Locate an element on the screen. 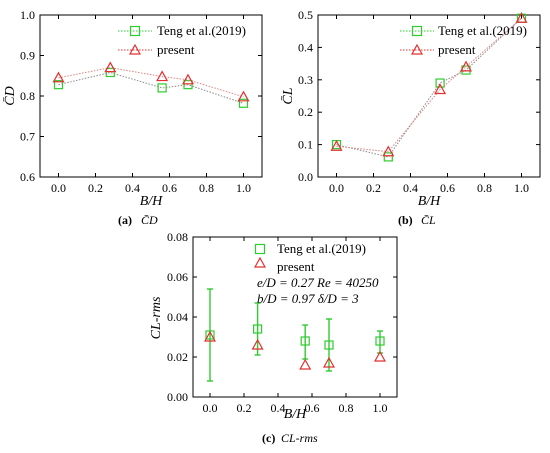  y-tick-label: 0.08 is located at coordinates (177, 237).